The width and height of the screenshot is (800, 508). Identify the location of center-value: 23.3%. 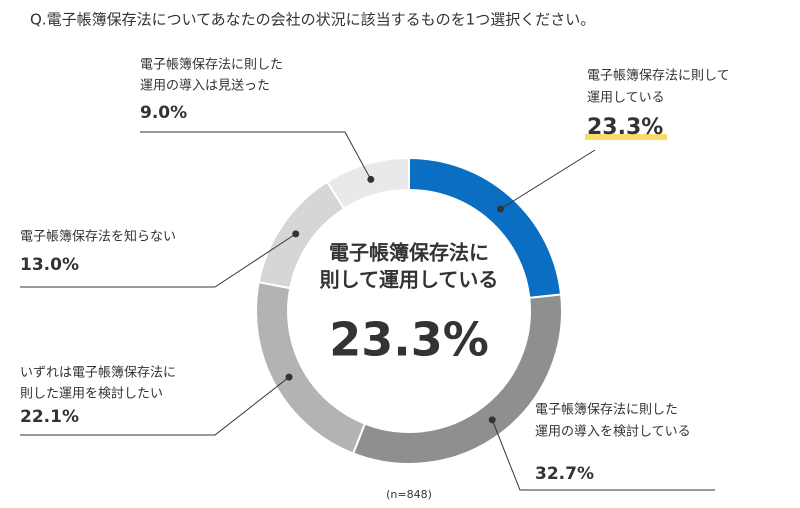
(409, 340).